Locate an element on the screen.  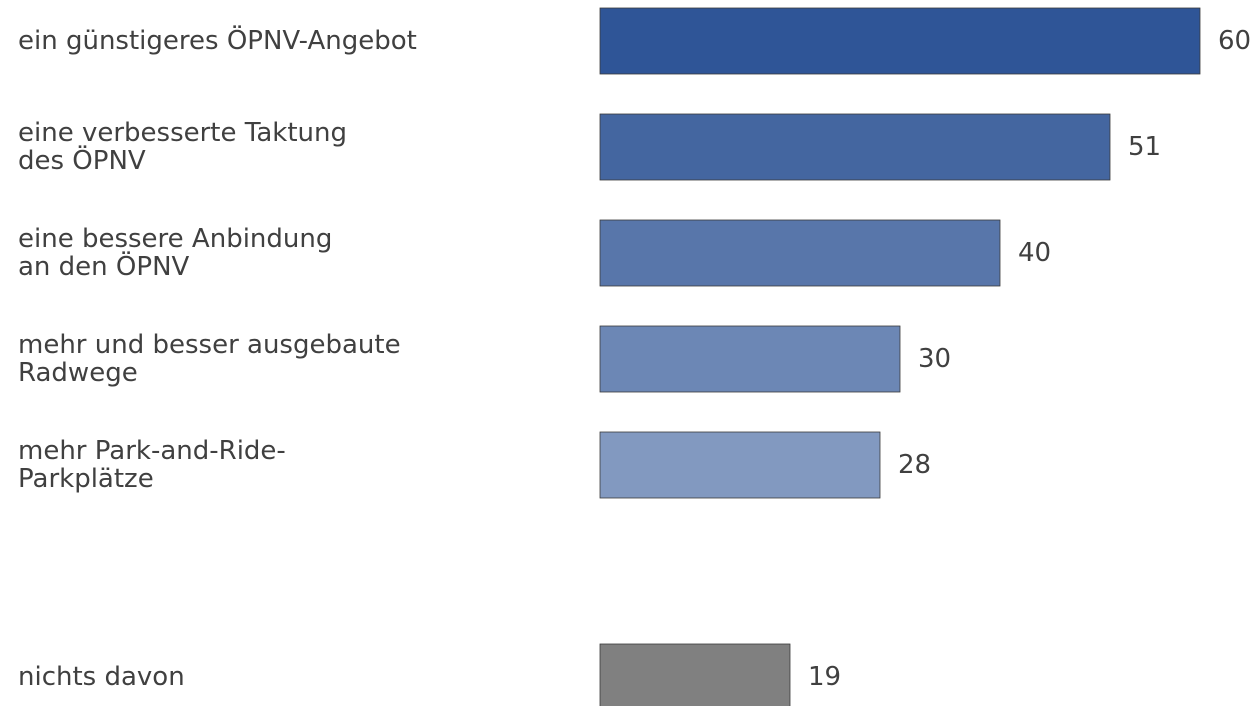
category-label: eine verbesserte Taktung des ÖPNV is located at coordinates (182, 147).